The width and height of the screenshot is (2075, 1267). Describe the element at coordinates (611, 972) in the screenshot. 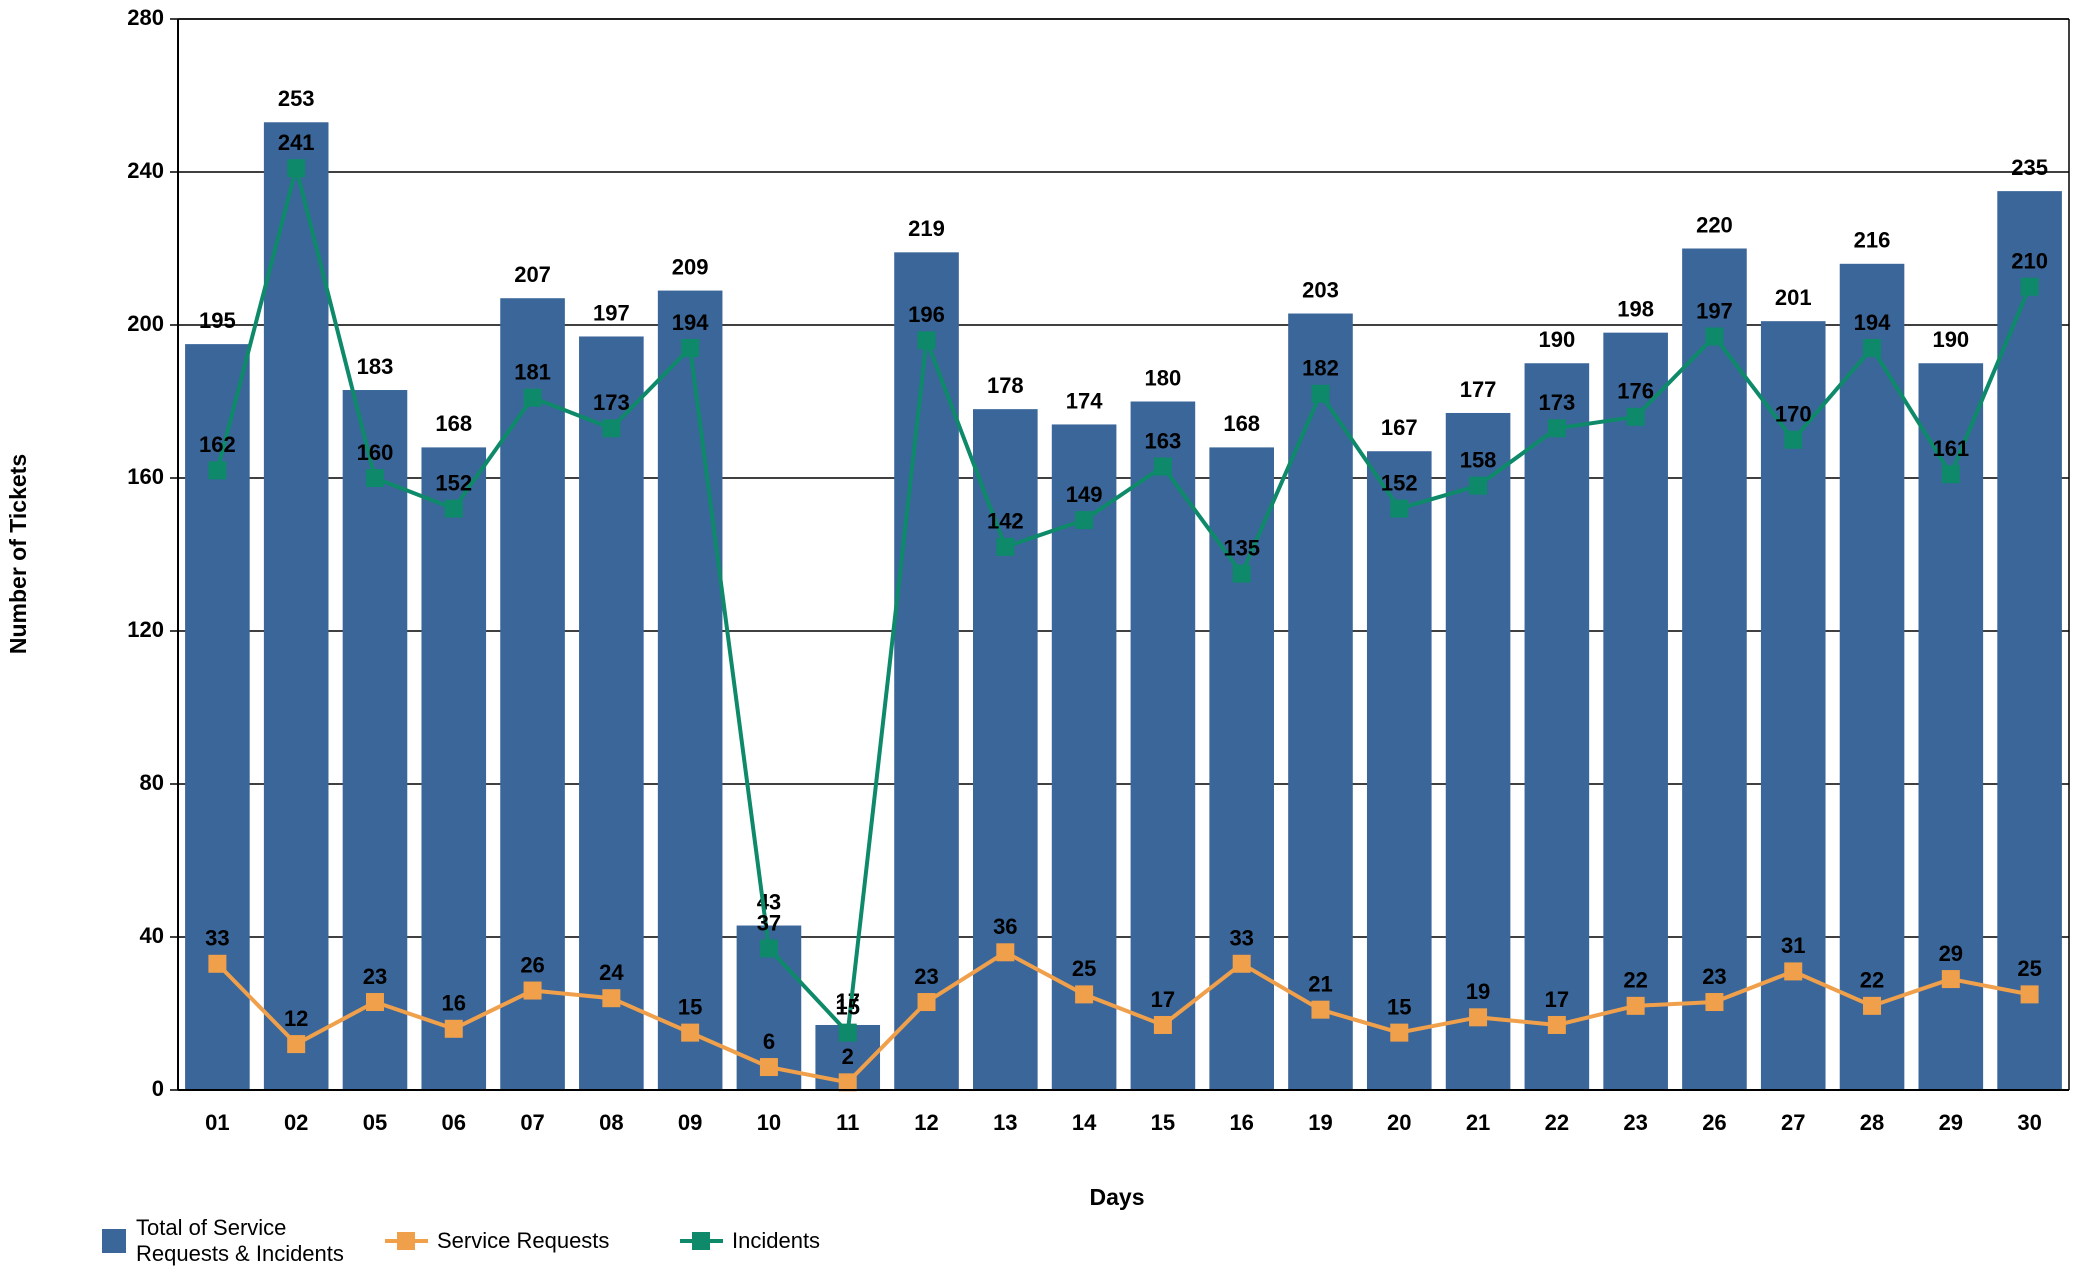

I see `line-value-label: 24` at that location.